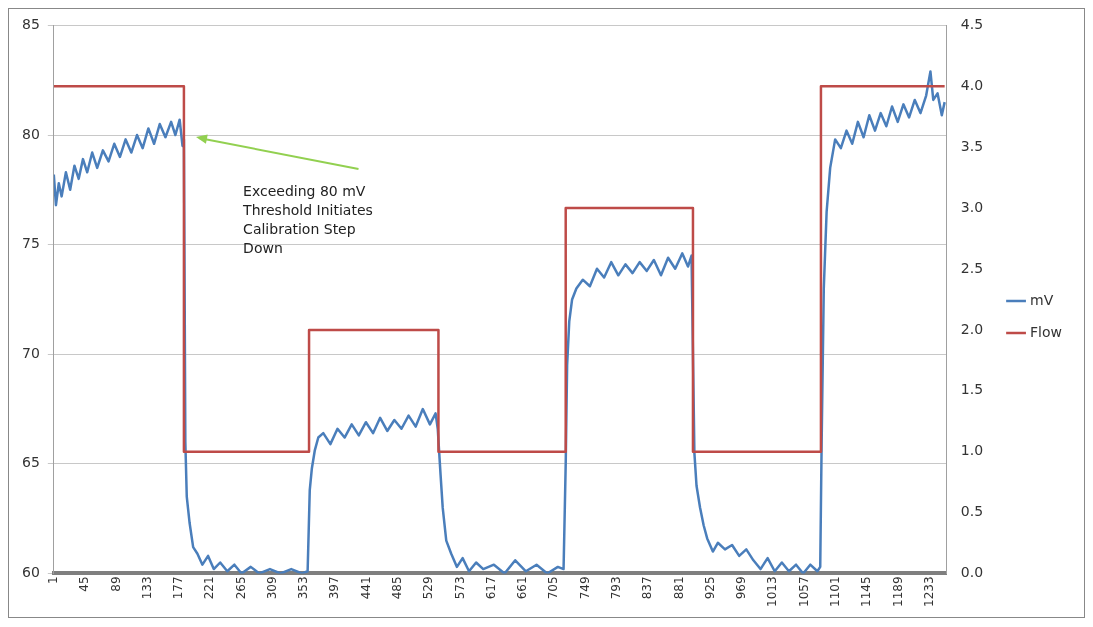 This screenshot has height=627, width=1093. I want to click on y2-tick-label: 3.0, so click(972, 206).